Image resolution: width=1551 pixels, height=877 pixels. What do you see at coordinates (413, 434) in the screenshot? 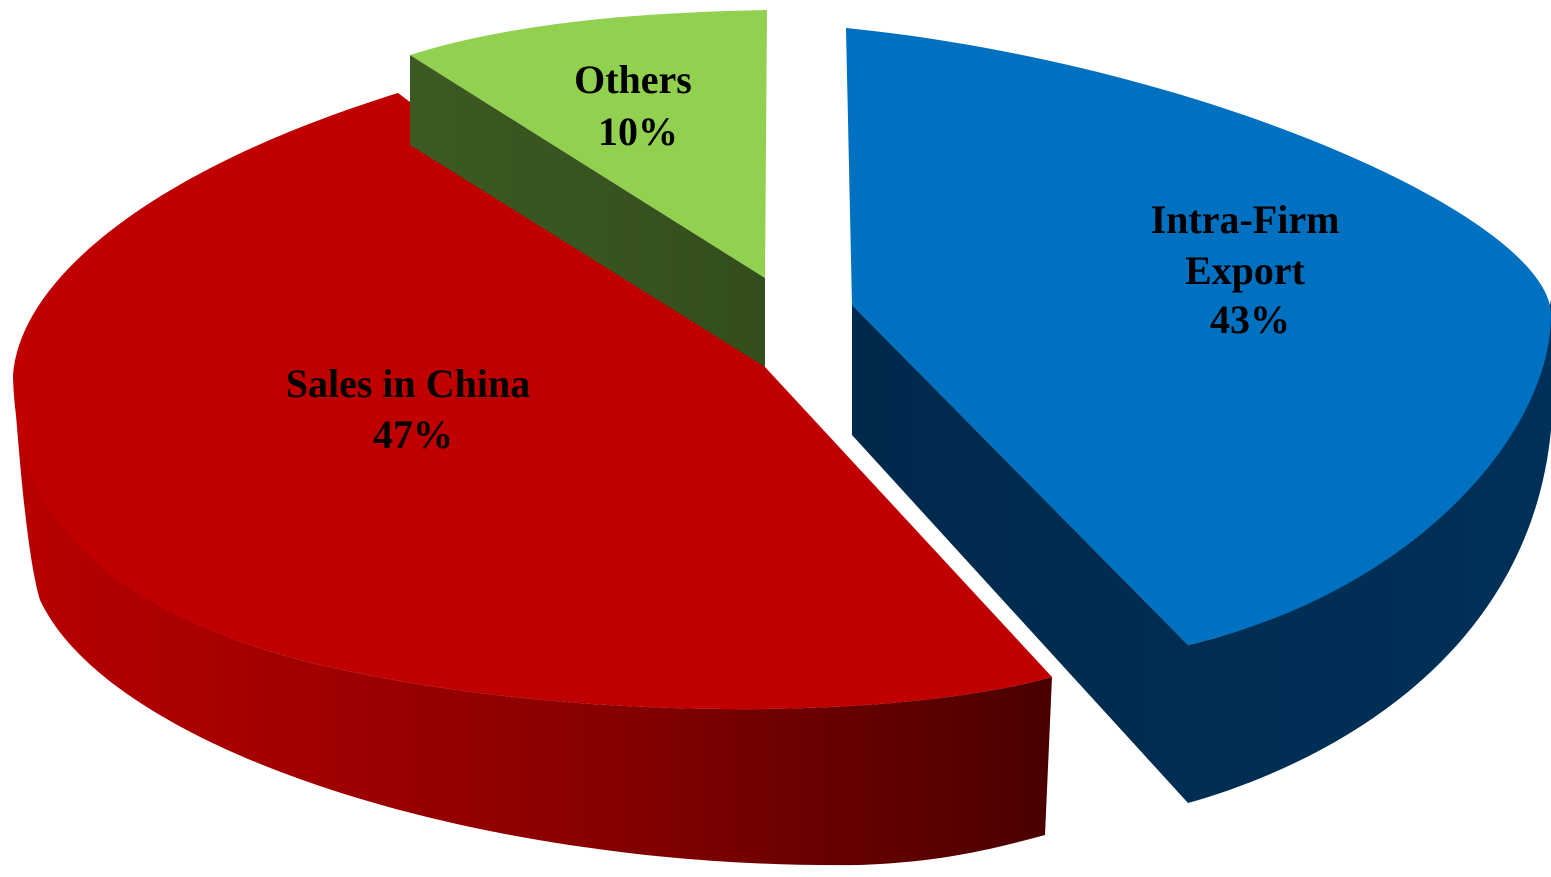
I see `slice-label-sales-in-china-percent: 47%` at bounding box center [413, 434].